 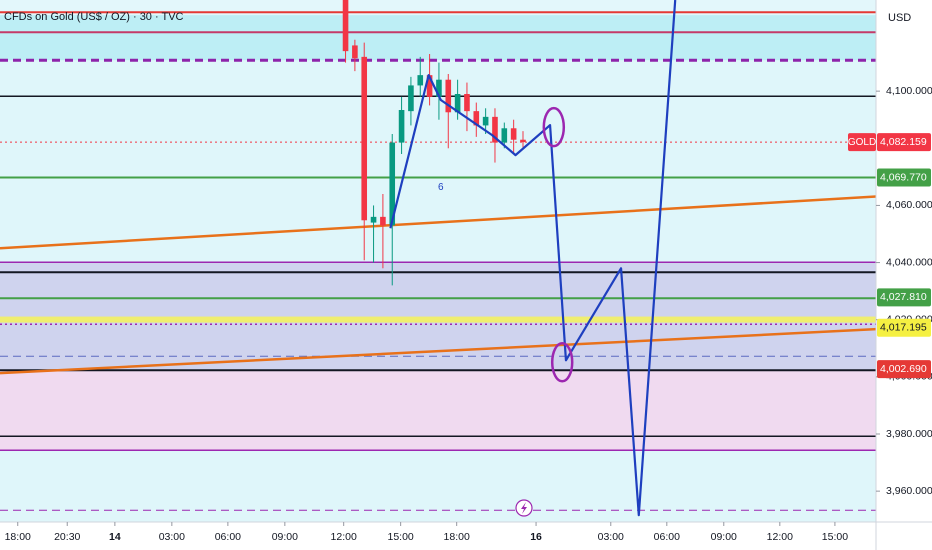 I want to click on x-tick-label: 16, so click(x=536, y=537).